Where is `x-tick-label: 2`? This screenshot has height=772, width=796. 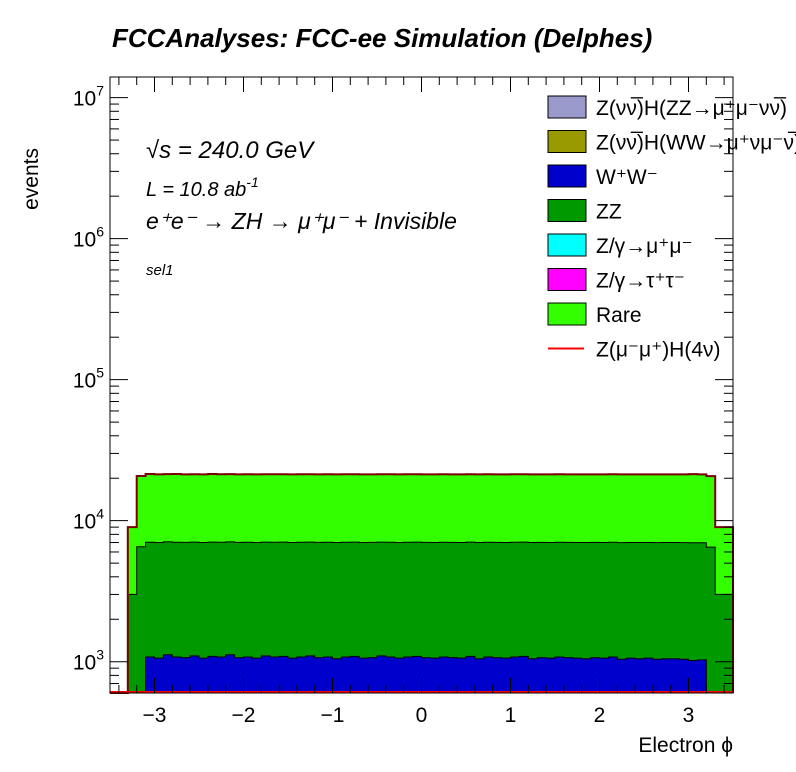
x-tick-label: 2 is located at coordinates (600, 715).